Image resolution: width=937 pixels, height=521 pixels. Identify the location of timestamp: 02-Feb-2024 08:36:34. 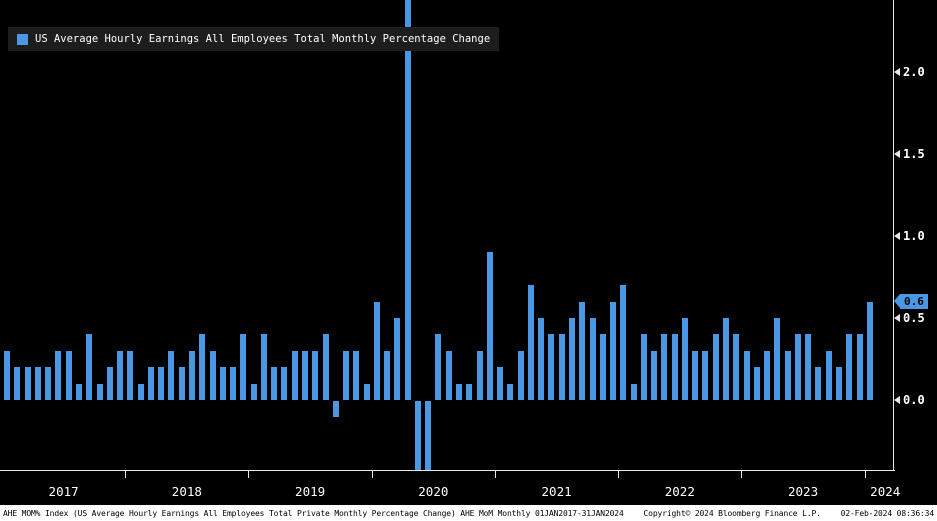
(887, 513).